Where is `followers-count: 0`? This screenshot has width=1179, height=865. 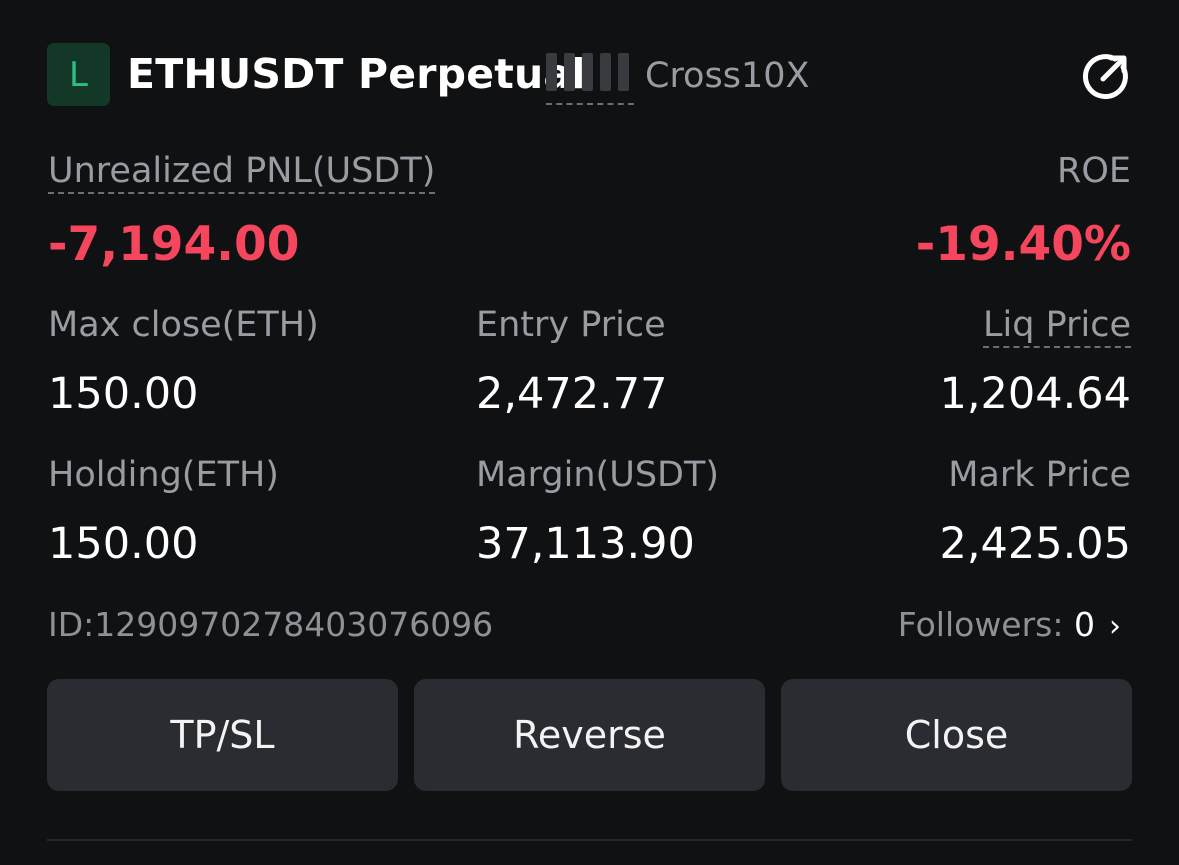 followers-count: 0 is located at coordinates (1084, 624).